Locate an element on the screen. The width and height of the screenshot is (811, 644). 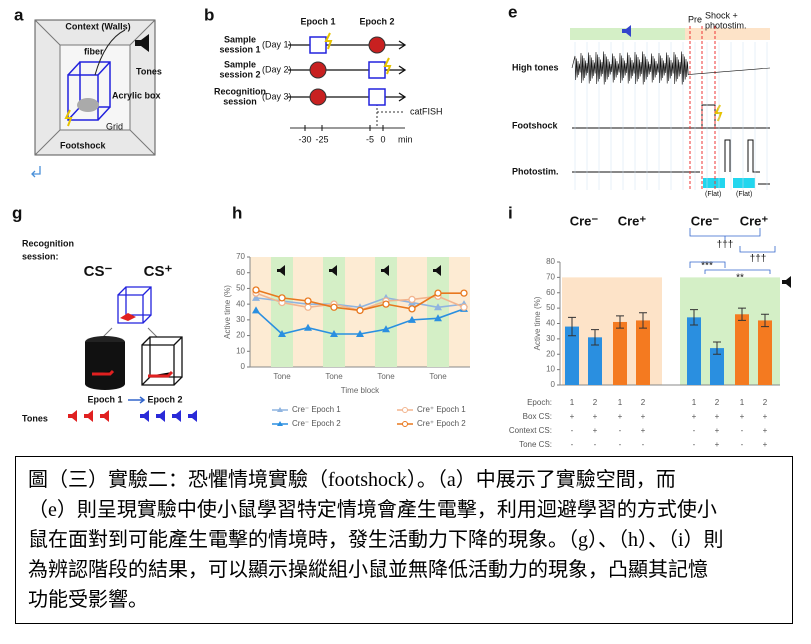
label: CS⁻ is located at coordinates (98, 271).